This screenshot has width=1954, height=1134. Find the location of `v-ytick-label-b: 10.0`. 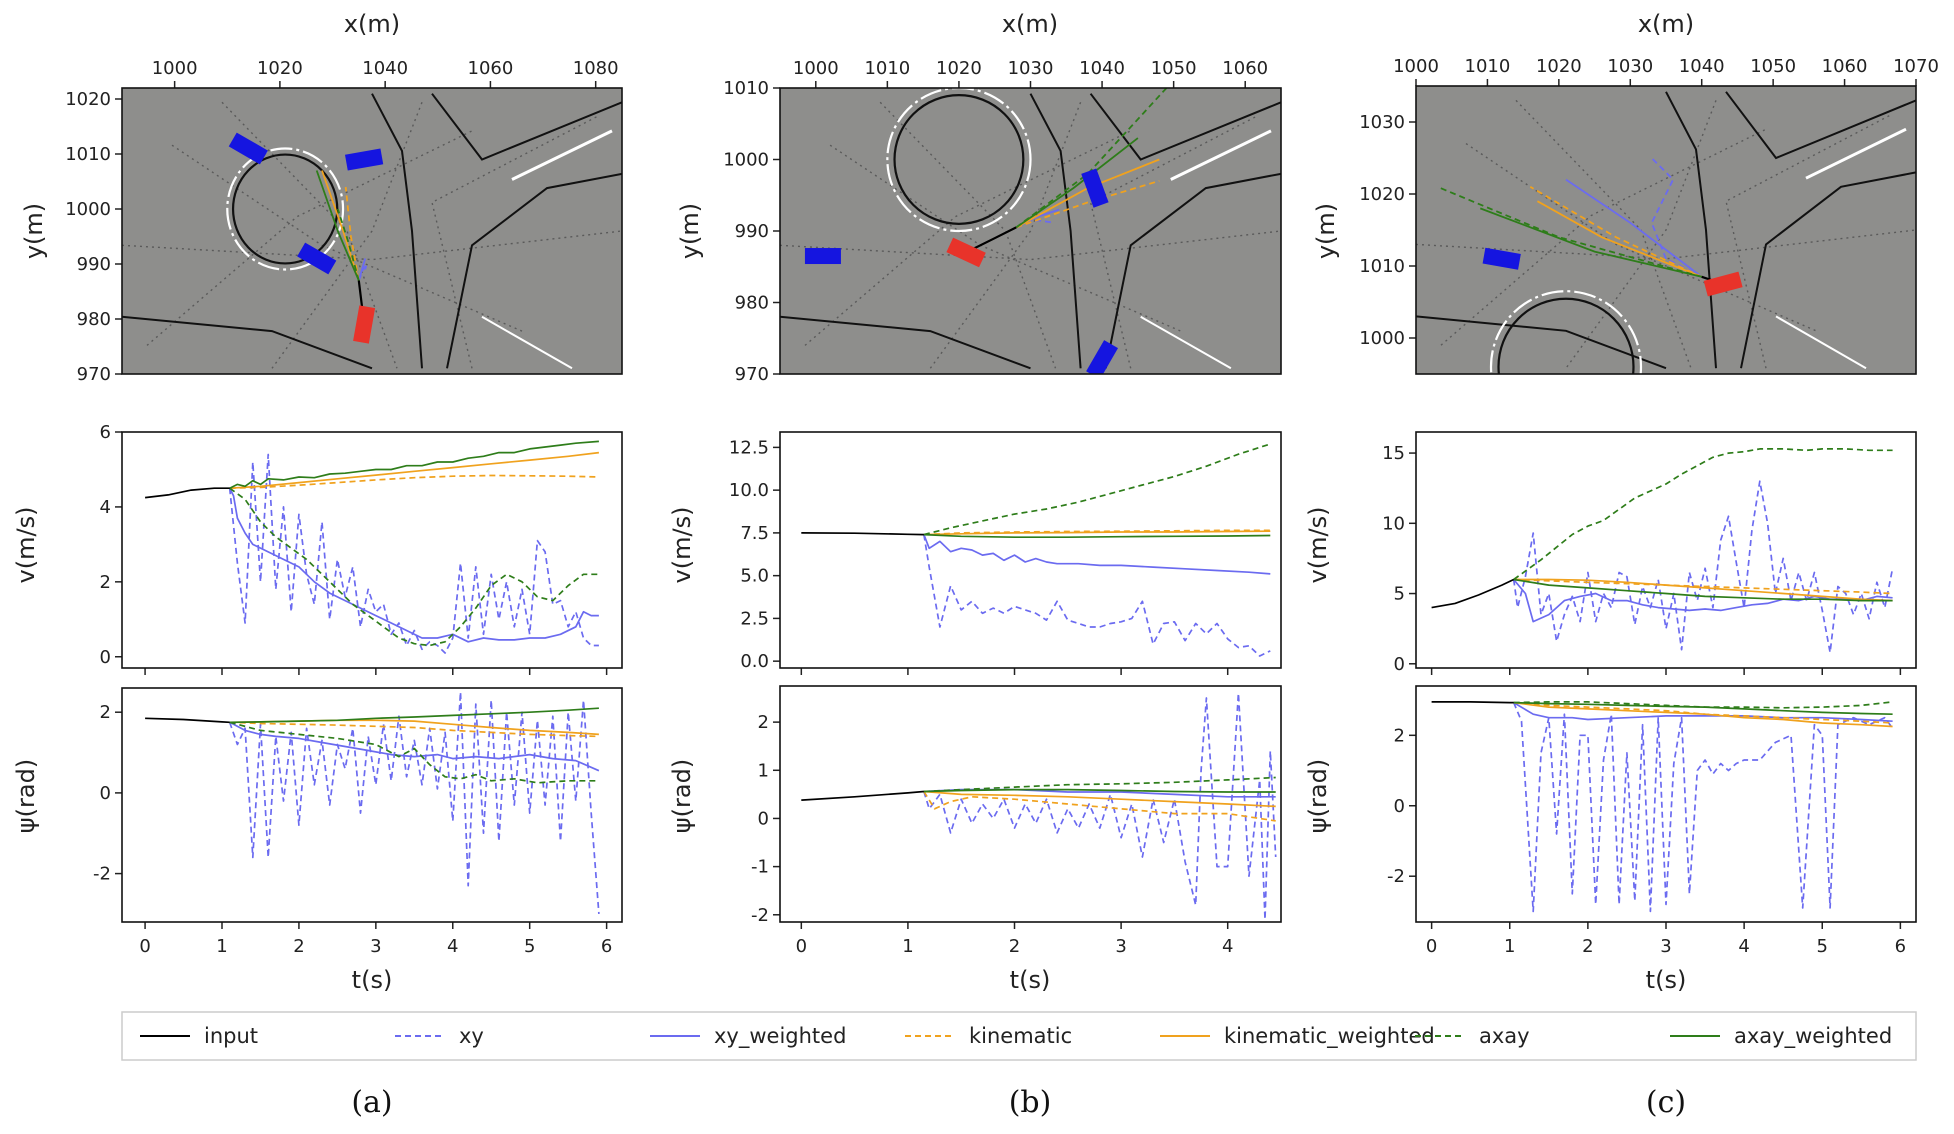

v-ytick-label-b: 10.0 is located at coordinates (749, 490).